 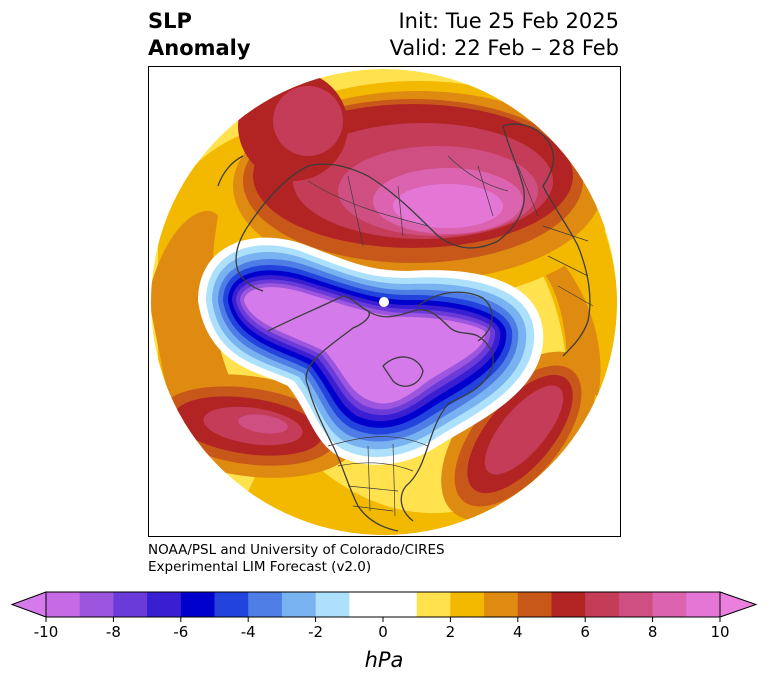 What do you see at coordinates (260, 567) in the screenshot?
I see `credit-line-2: Experimental LIM Forecast (v2.0)` at bounding box center [260, 567].